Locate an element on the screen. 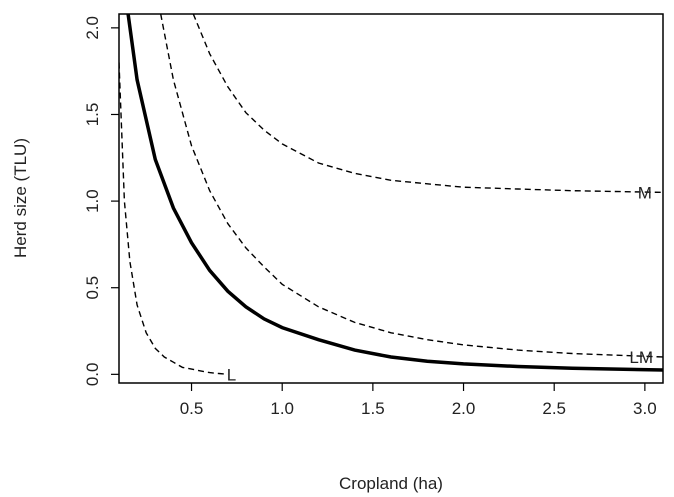 The height and width of the screenshot is (497, 674). curve-label-lm: LM is located at coordinates (641, 357).